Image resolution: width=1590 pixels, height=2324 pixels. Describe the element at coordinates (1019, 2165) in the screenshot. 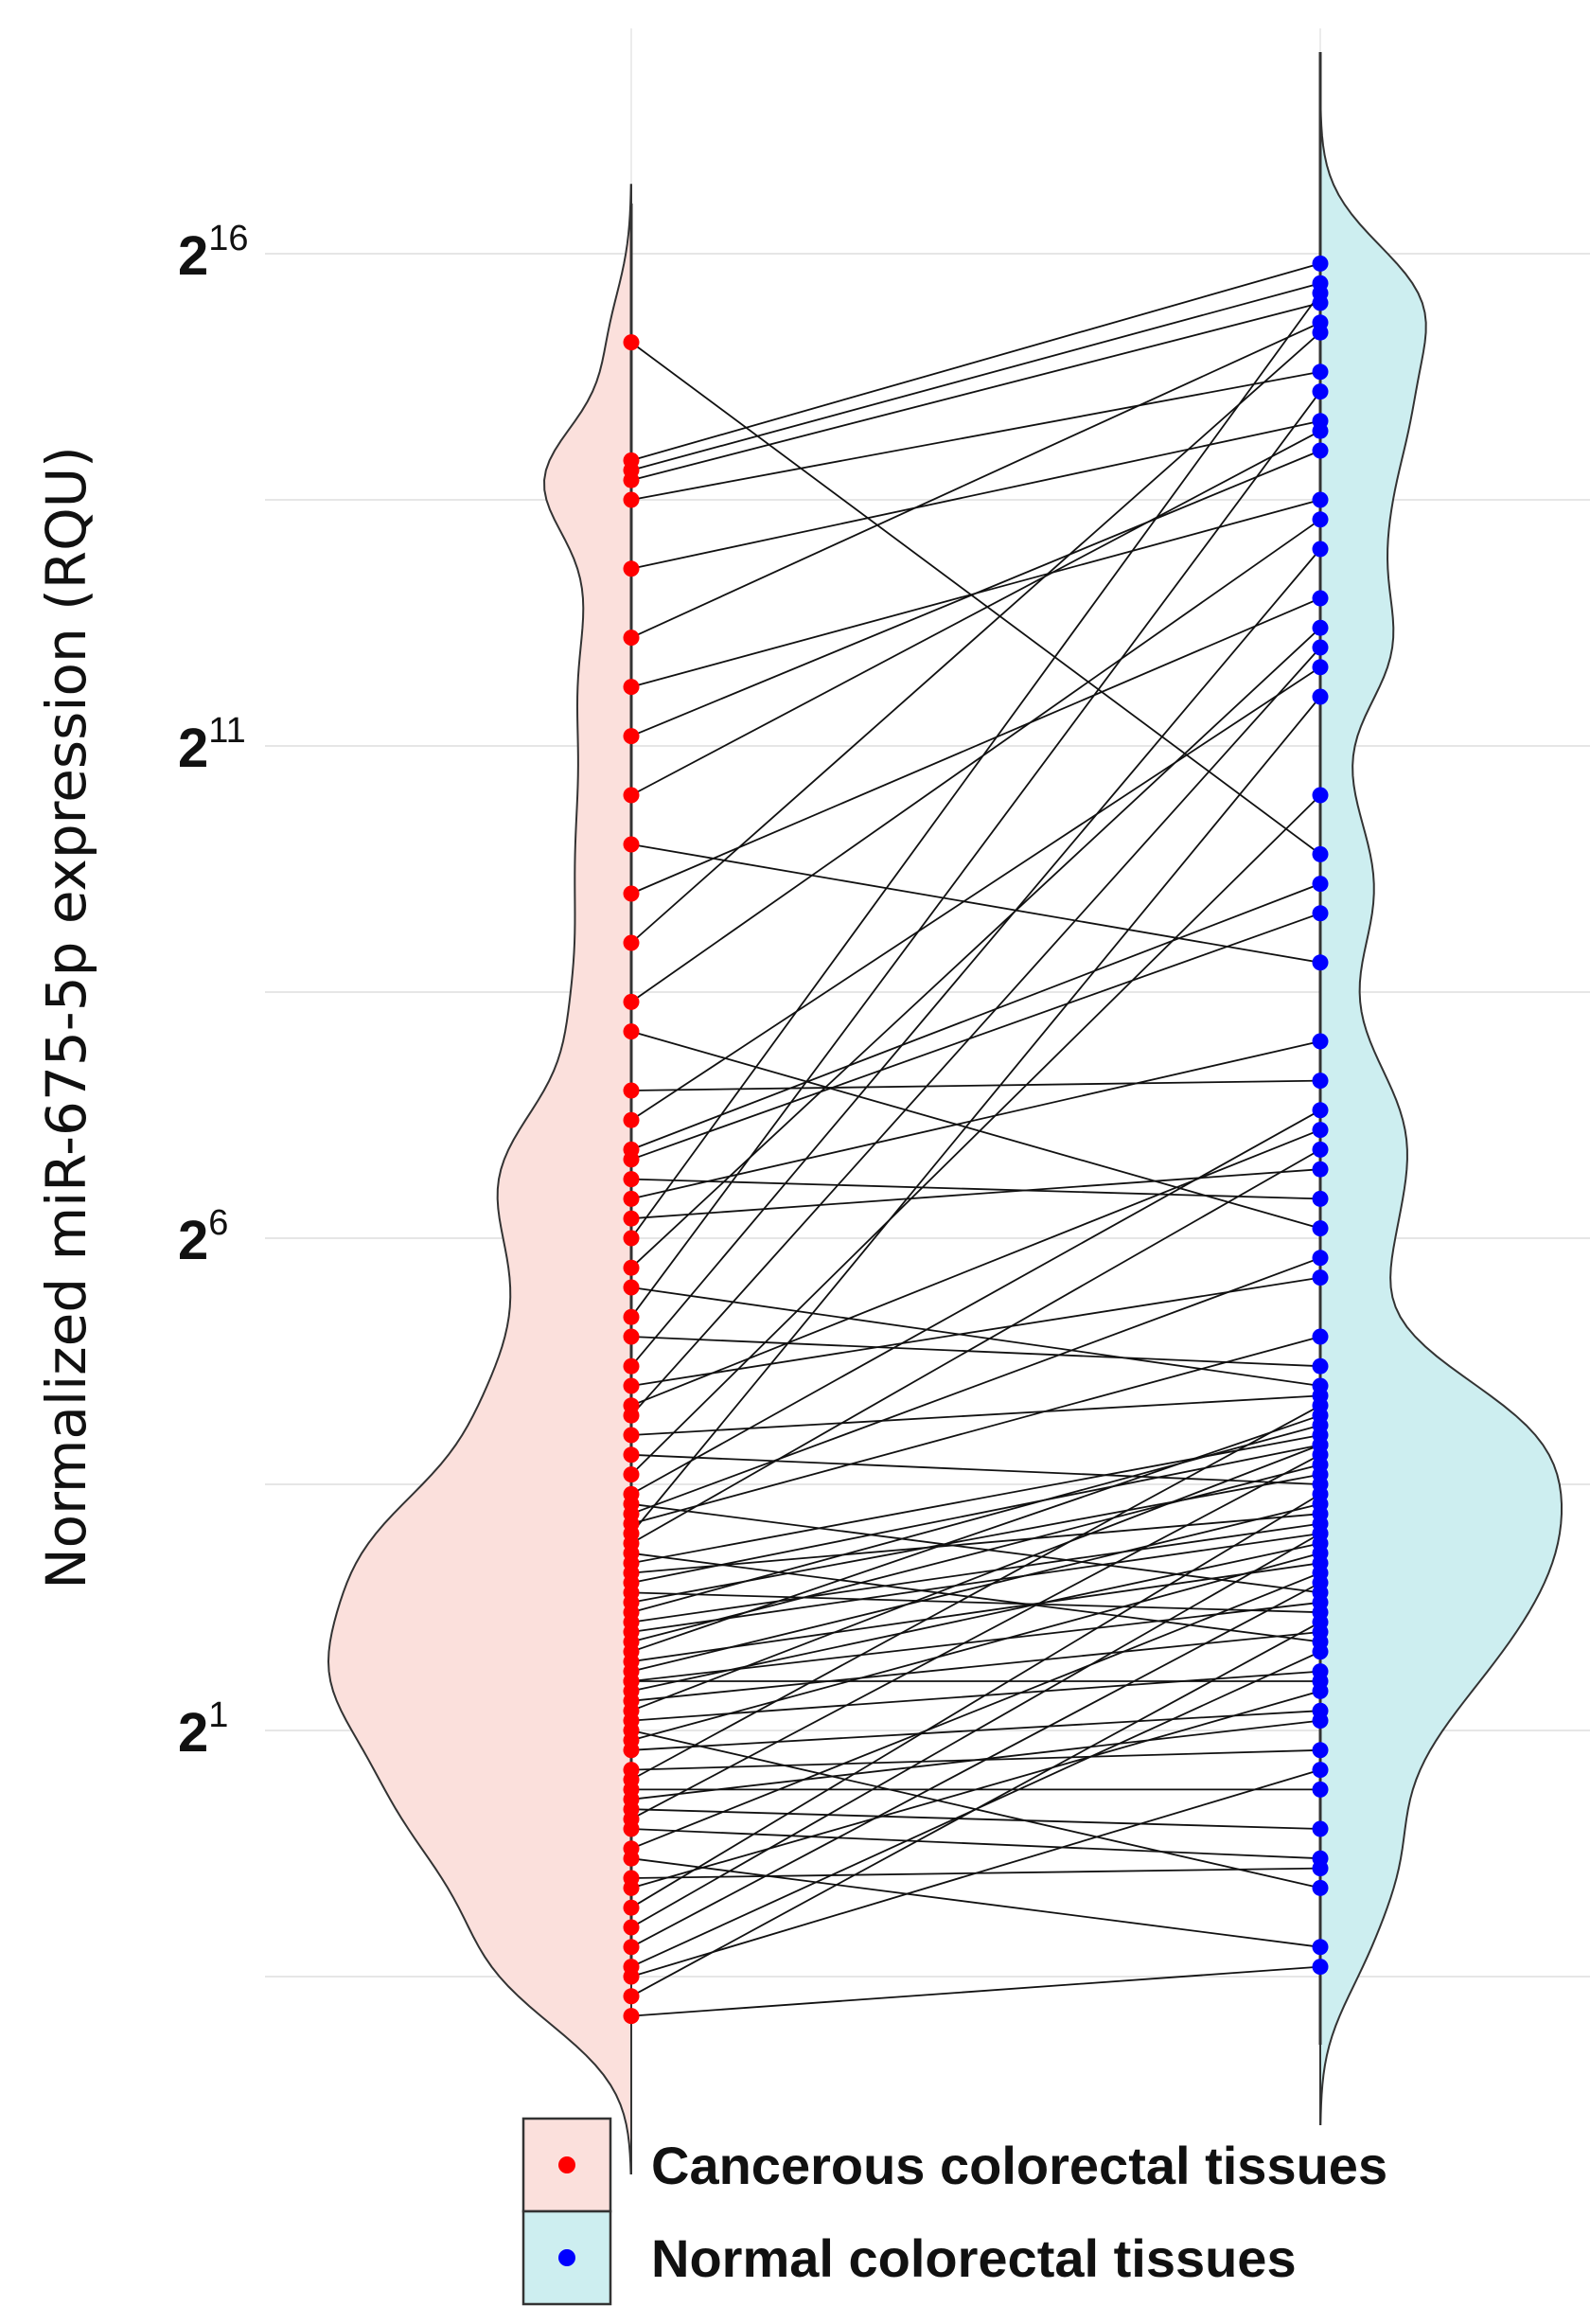

I see `legend-label: Cancerous colorectal tissues` at that location.